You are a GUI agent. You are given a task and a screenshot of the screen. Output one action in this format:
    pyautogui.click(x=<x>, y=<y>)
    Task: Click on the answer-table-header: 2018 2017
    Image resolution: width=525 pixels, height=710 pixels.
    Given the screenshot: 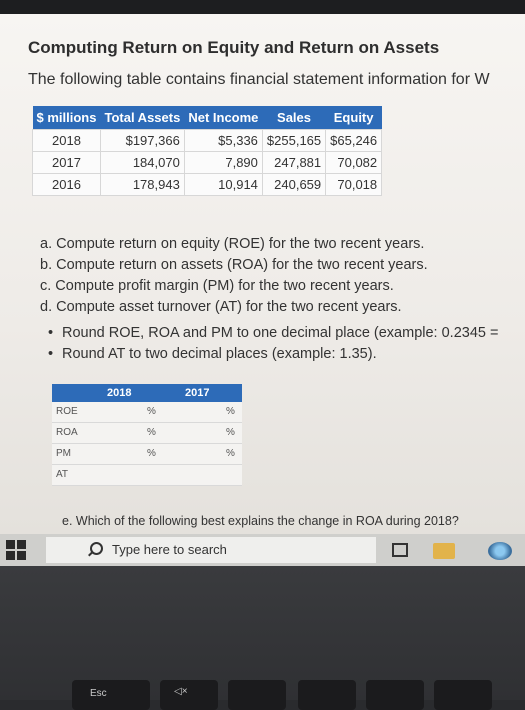 What is the action you would take?
    pyautogui.click(x=147, y=393)
    